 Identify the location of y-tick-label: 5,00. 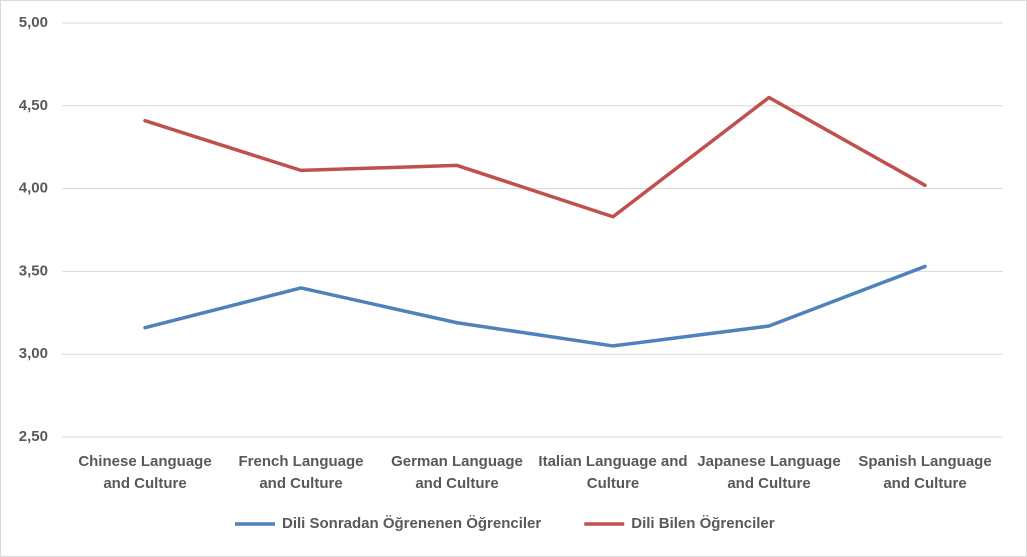
(33, 22).